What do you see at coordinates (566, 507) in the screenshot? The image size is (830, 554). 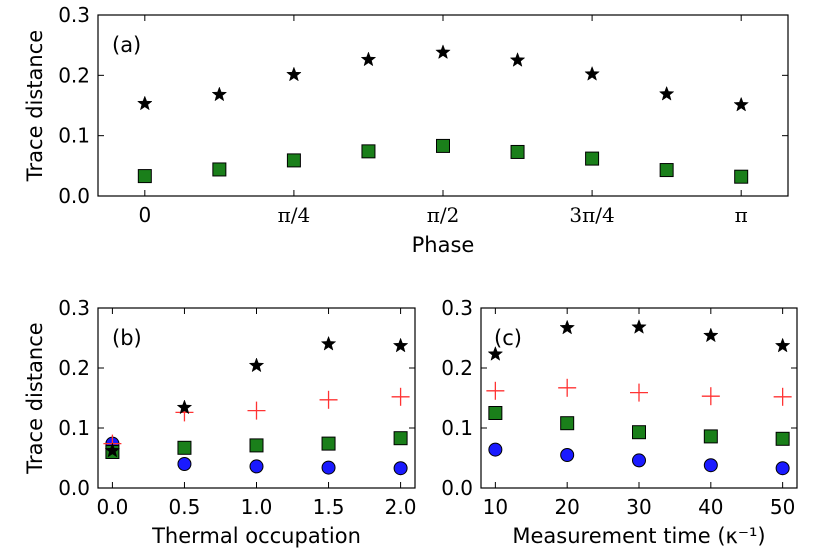 I see `x-tick-label: 20` at bounding box center [566, 507].